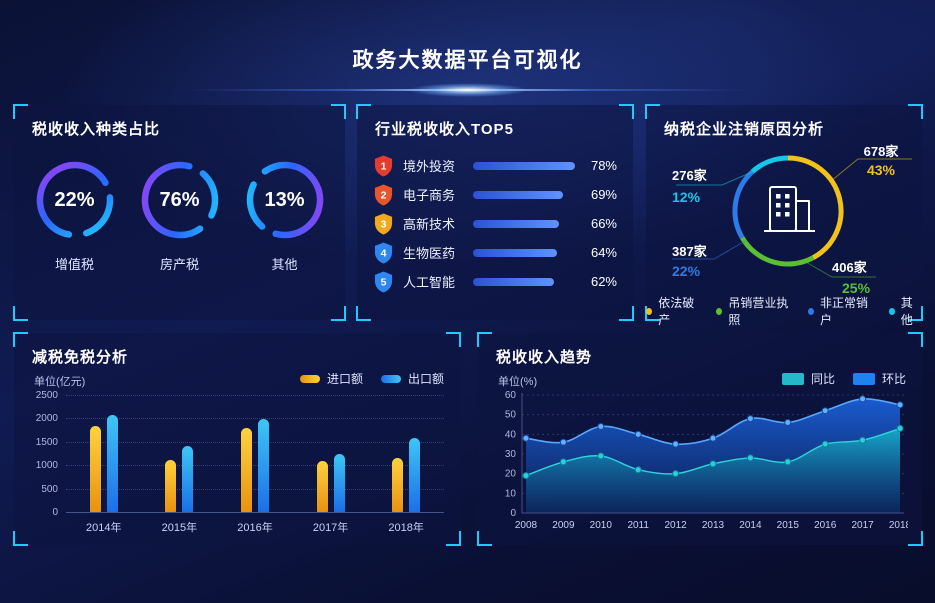  Describe the element at coordinates (879, 378) in the screenshot. I see `legend-item-环比: 环比` at that location.